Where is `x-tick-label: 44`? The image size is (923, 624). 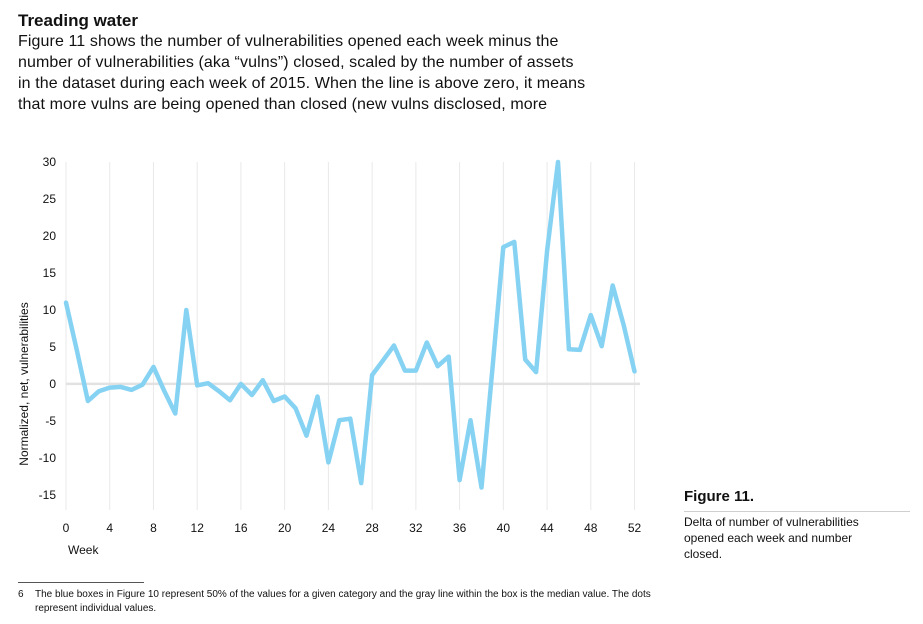 x-tick-label: 44 is located at coordinates (547, 528).